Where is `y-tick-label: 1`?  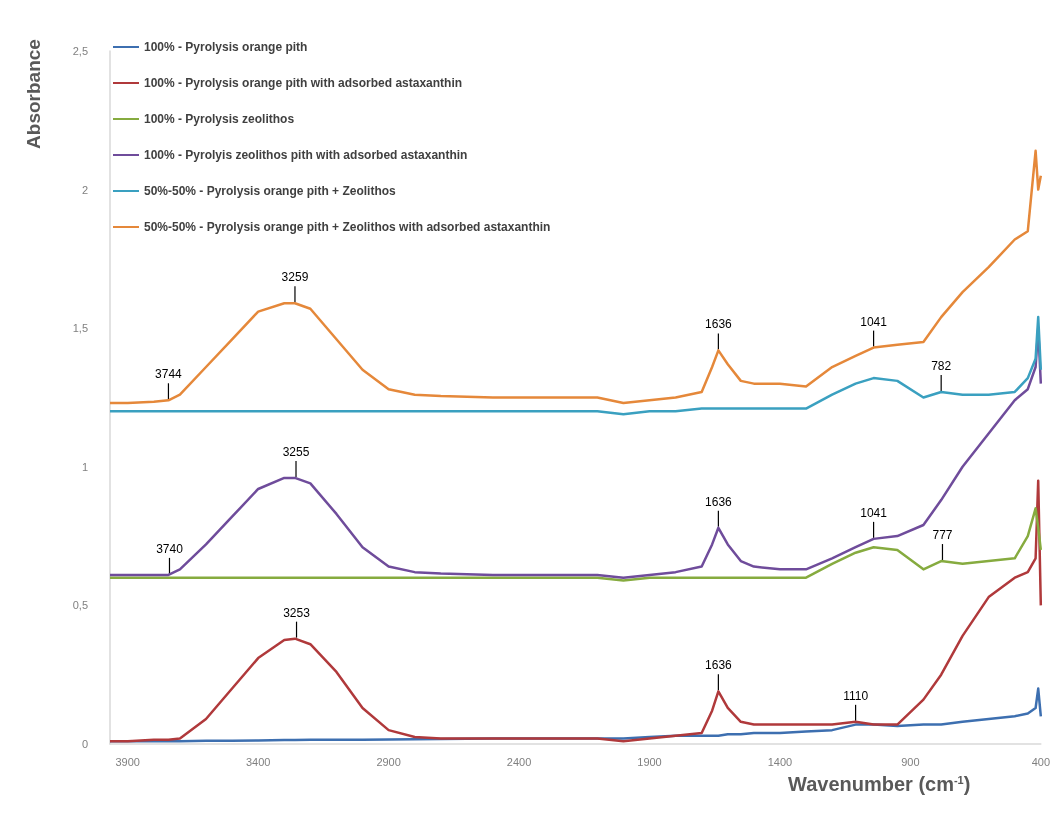
y-tick-label: 1 is located at coordinates (84, 466).